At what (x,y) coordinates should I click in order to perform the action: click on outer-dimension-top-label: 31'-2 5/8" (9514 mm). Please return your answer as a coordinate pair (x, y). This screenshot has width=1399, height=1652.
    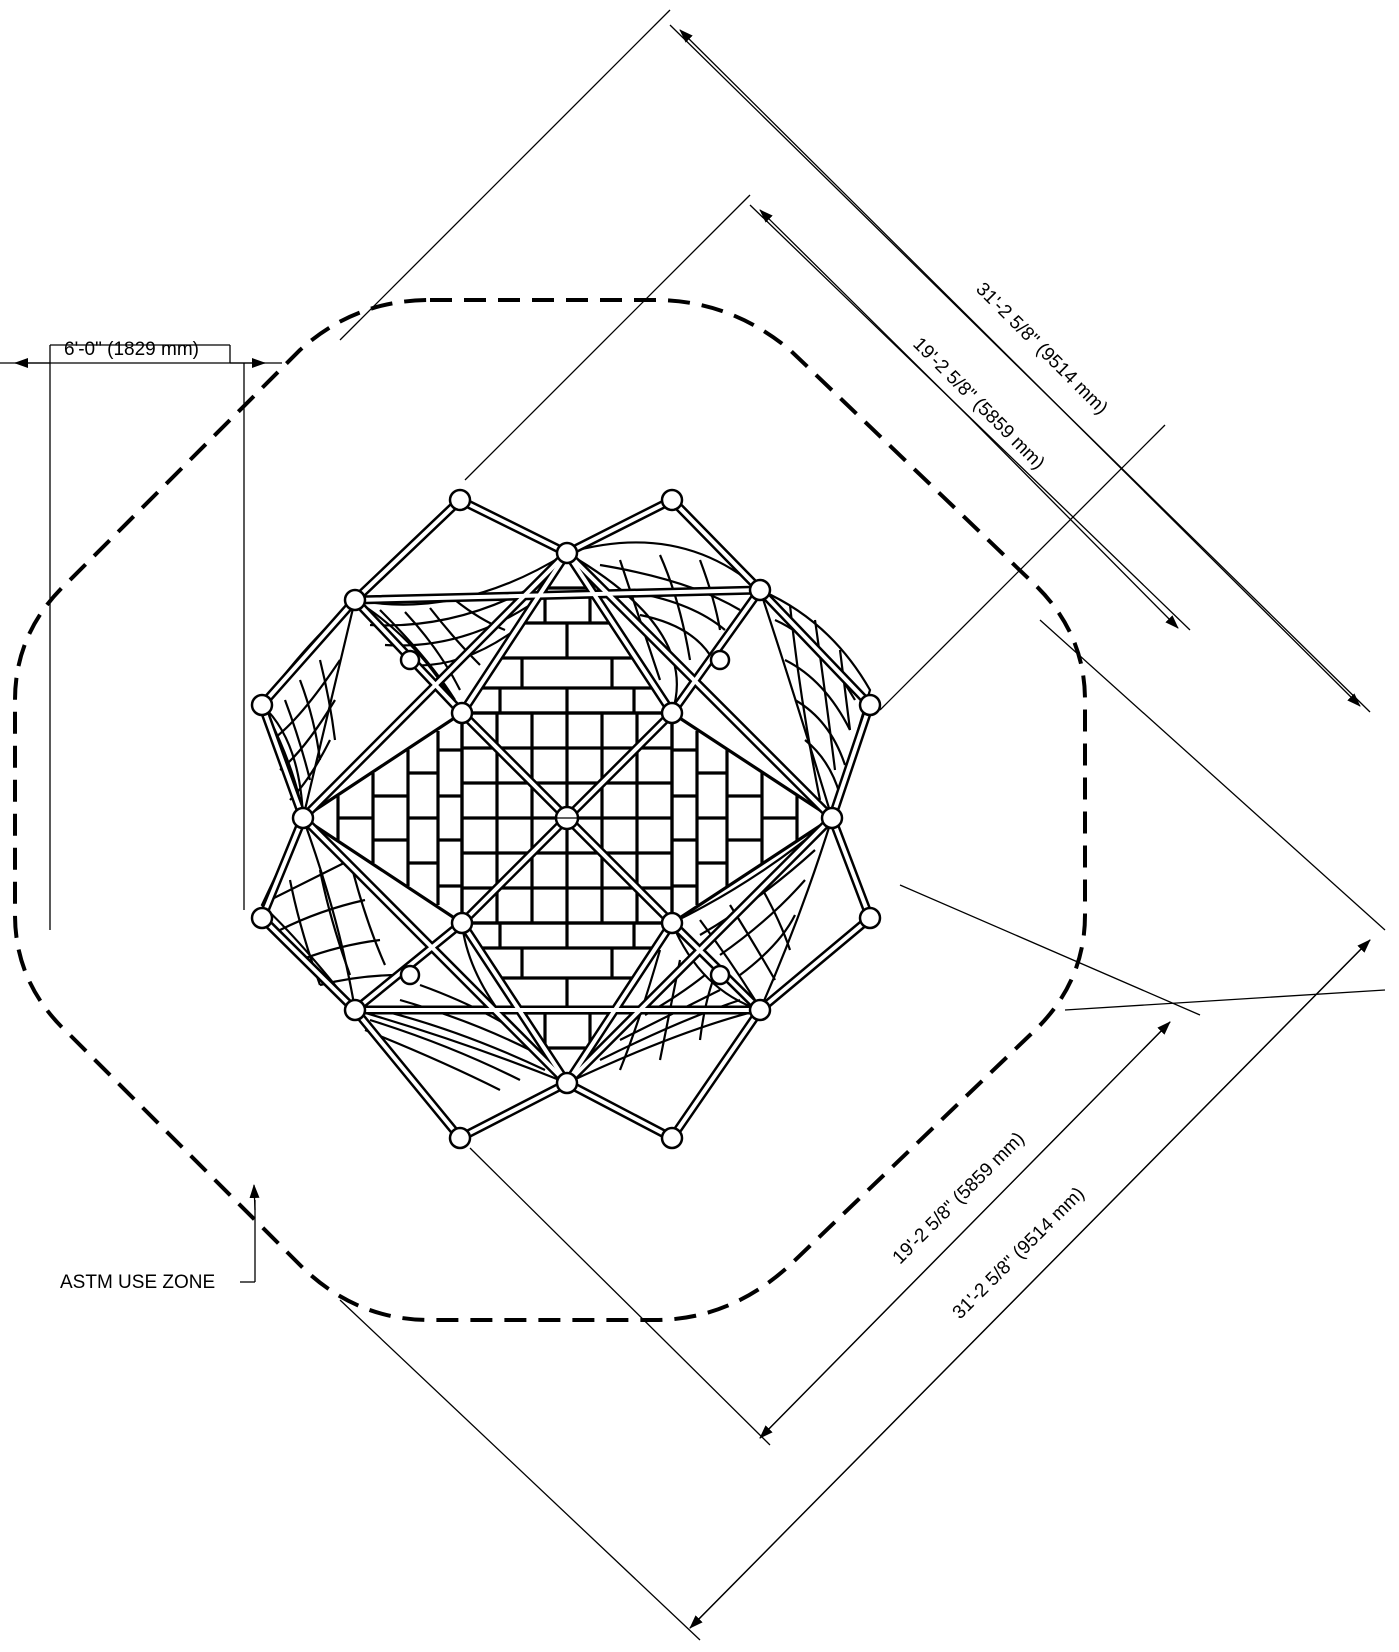
    Looking at the image, I should click on (1041, 349).